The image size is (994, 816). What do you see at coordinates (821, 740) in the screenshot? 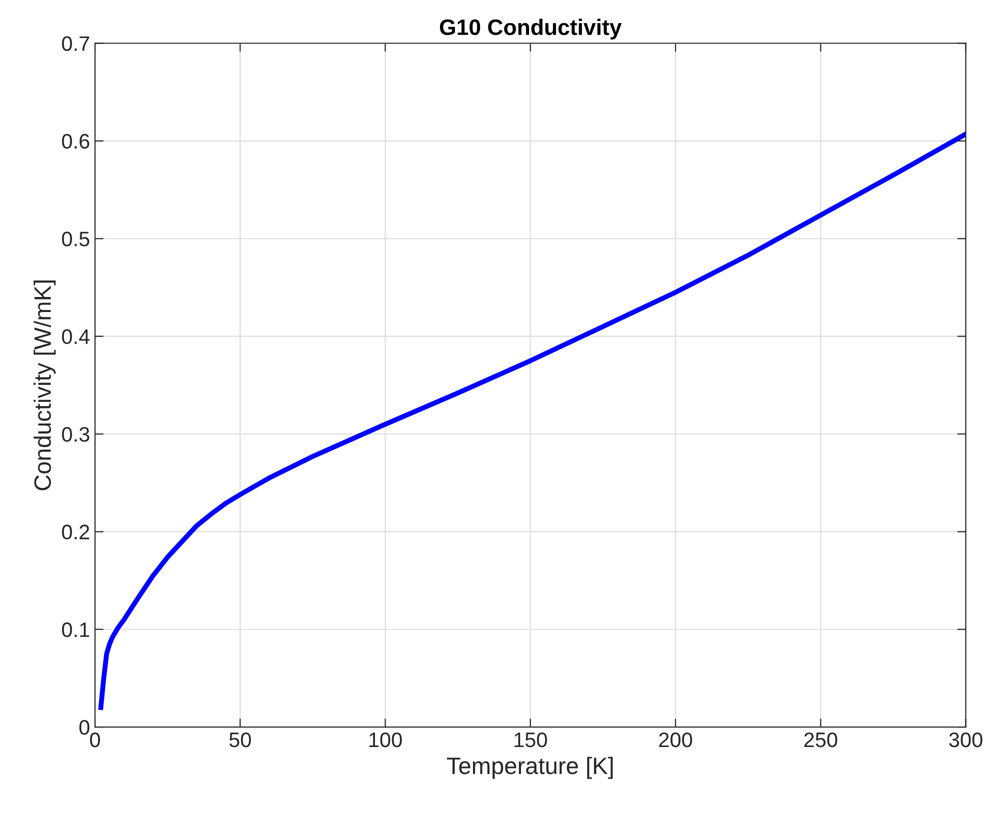
I see `x-tick-label: 250` at bounding box center [821, 740].